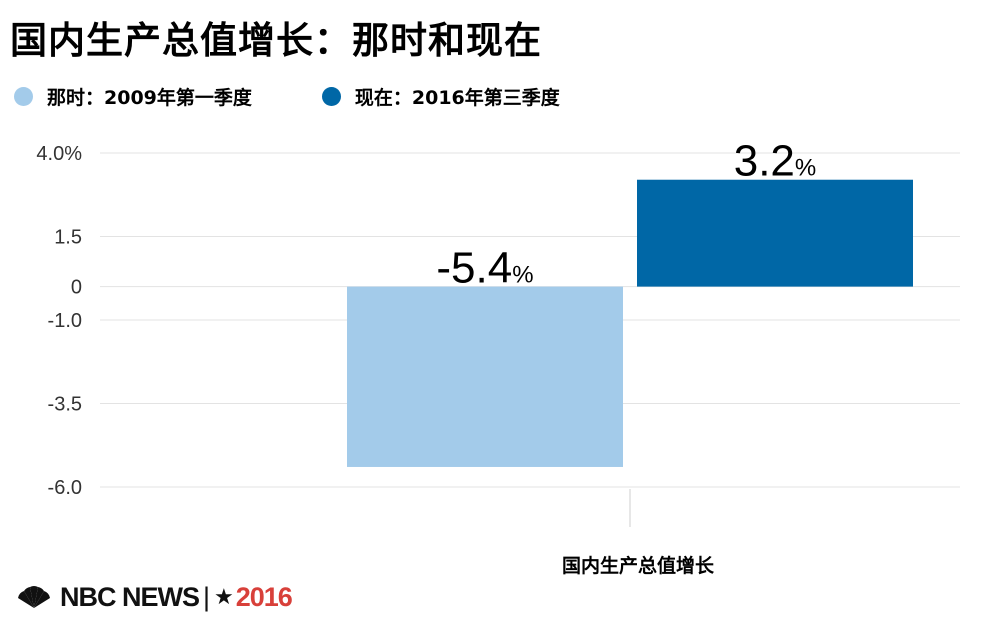 The width and height of the screenshot is (988, 627). I want to click on legend-swatch-then, so click(23, 96).